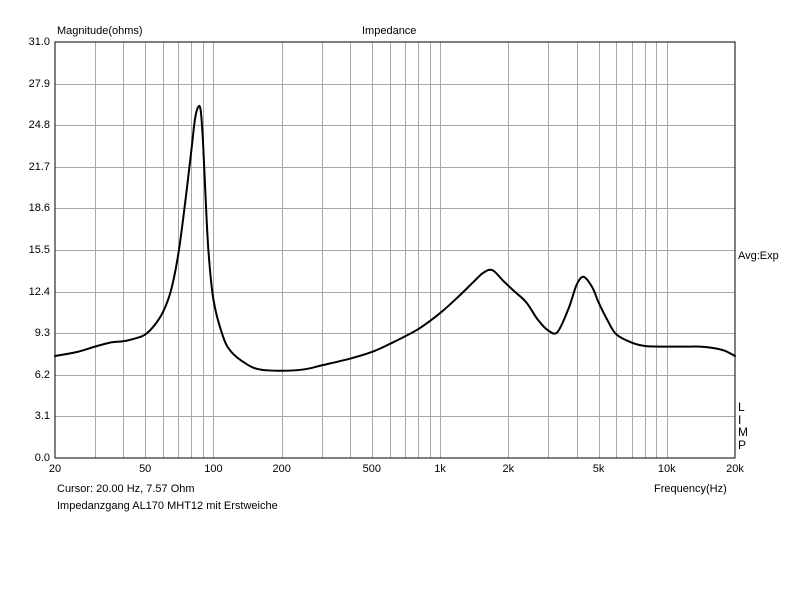  I want to click on x-tick-label: 200, so click(281, 469).